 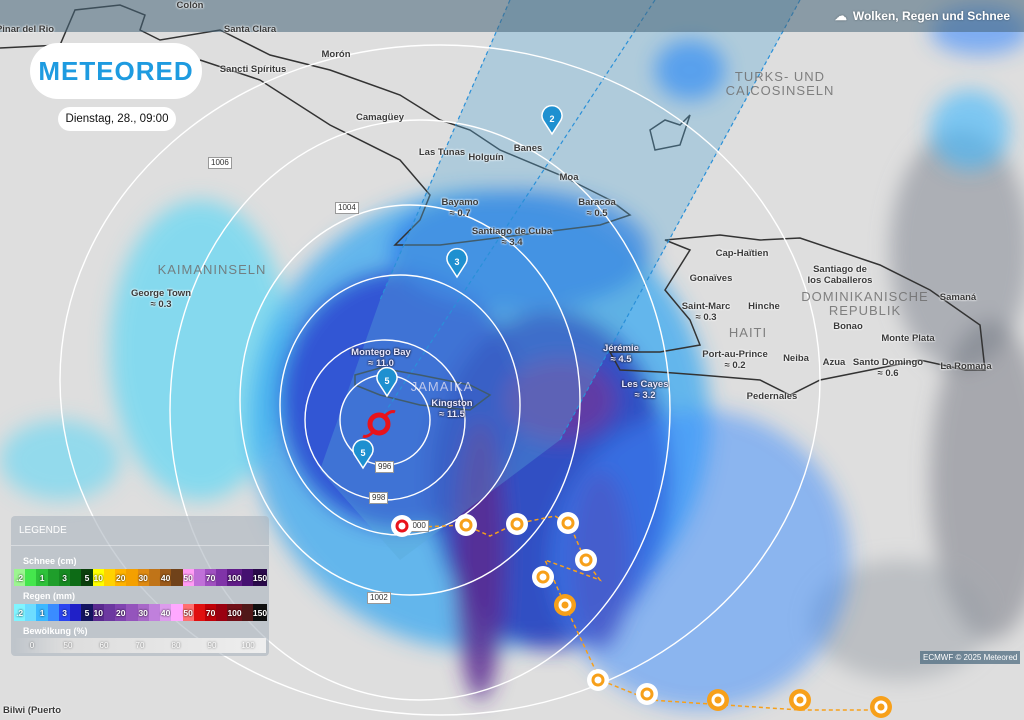 I want to click on city-label: Santiago de Cuba ≈ 3.4, so click(x=512, y=237).